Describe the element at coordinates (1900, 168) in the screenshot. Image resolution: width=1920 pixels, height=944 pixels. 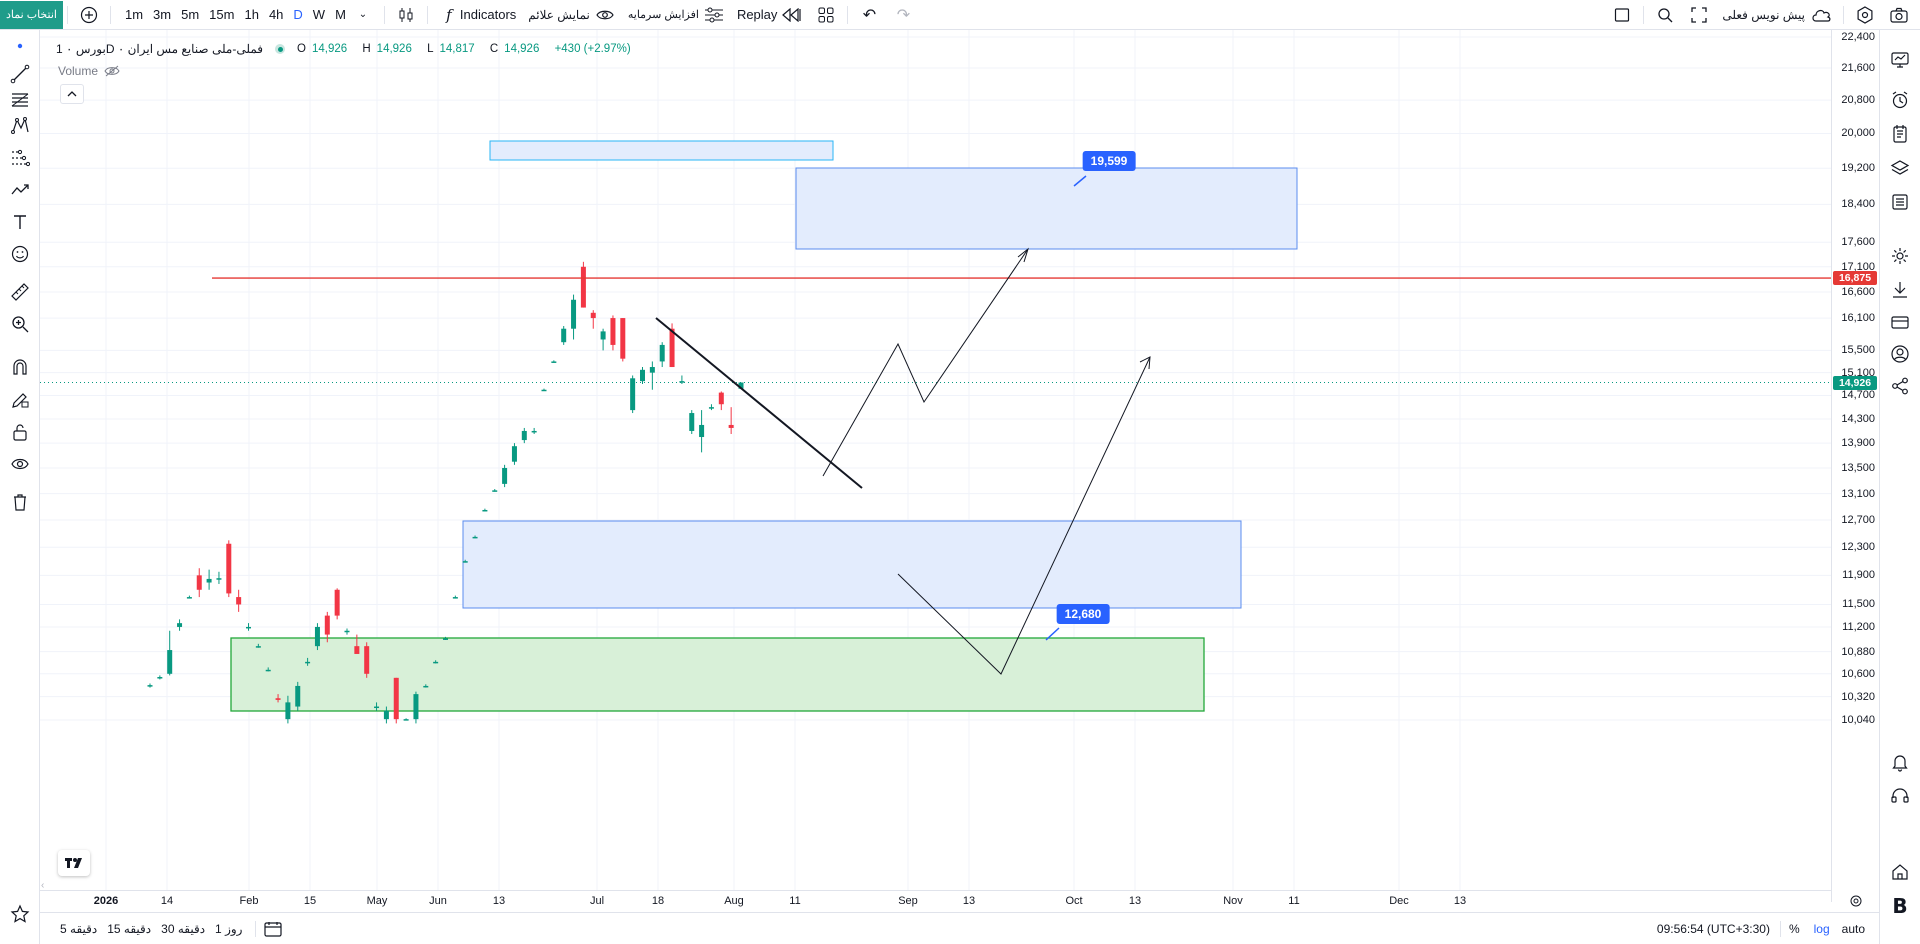
I see `layers-button` at that location.